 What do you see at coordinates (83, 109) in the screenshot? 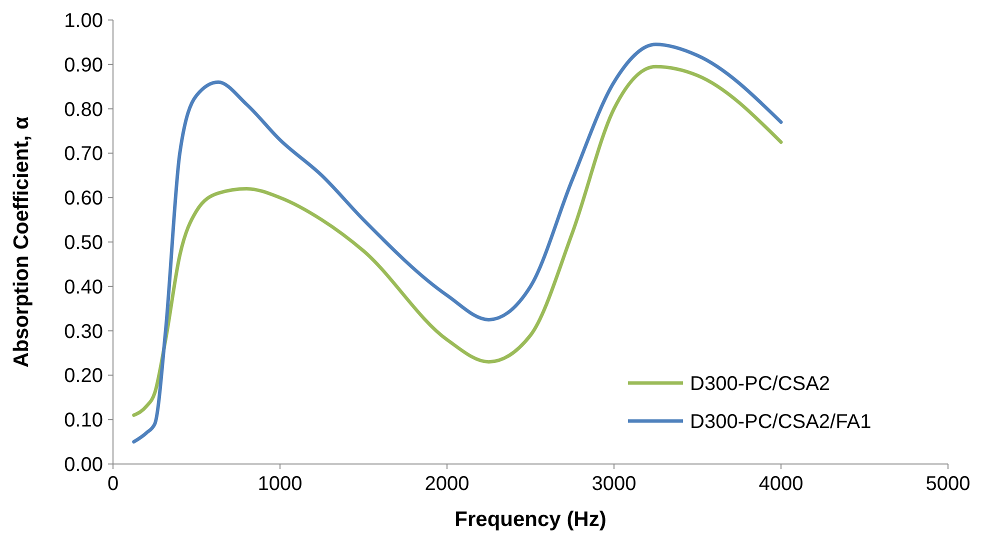
I see `y-tick-label: 0.80` at bounding box center [83, 109].